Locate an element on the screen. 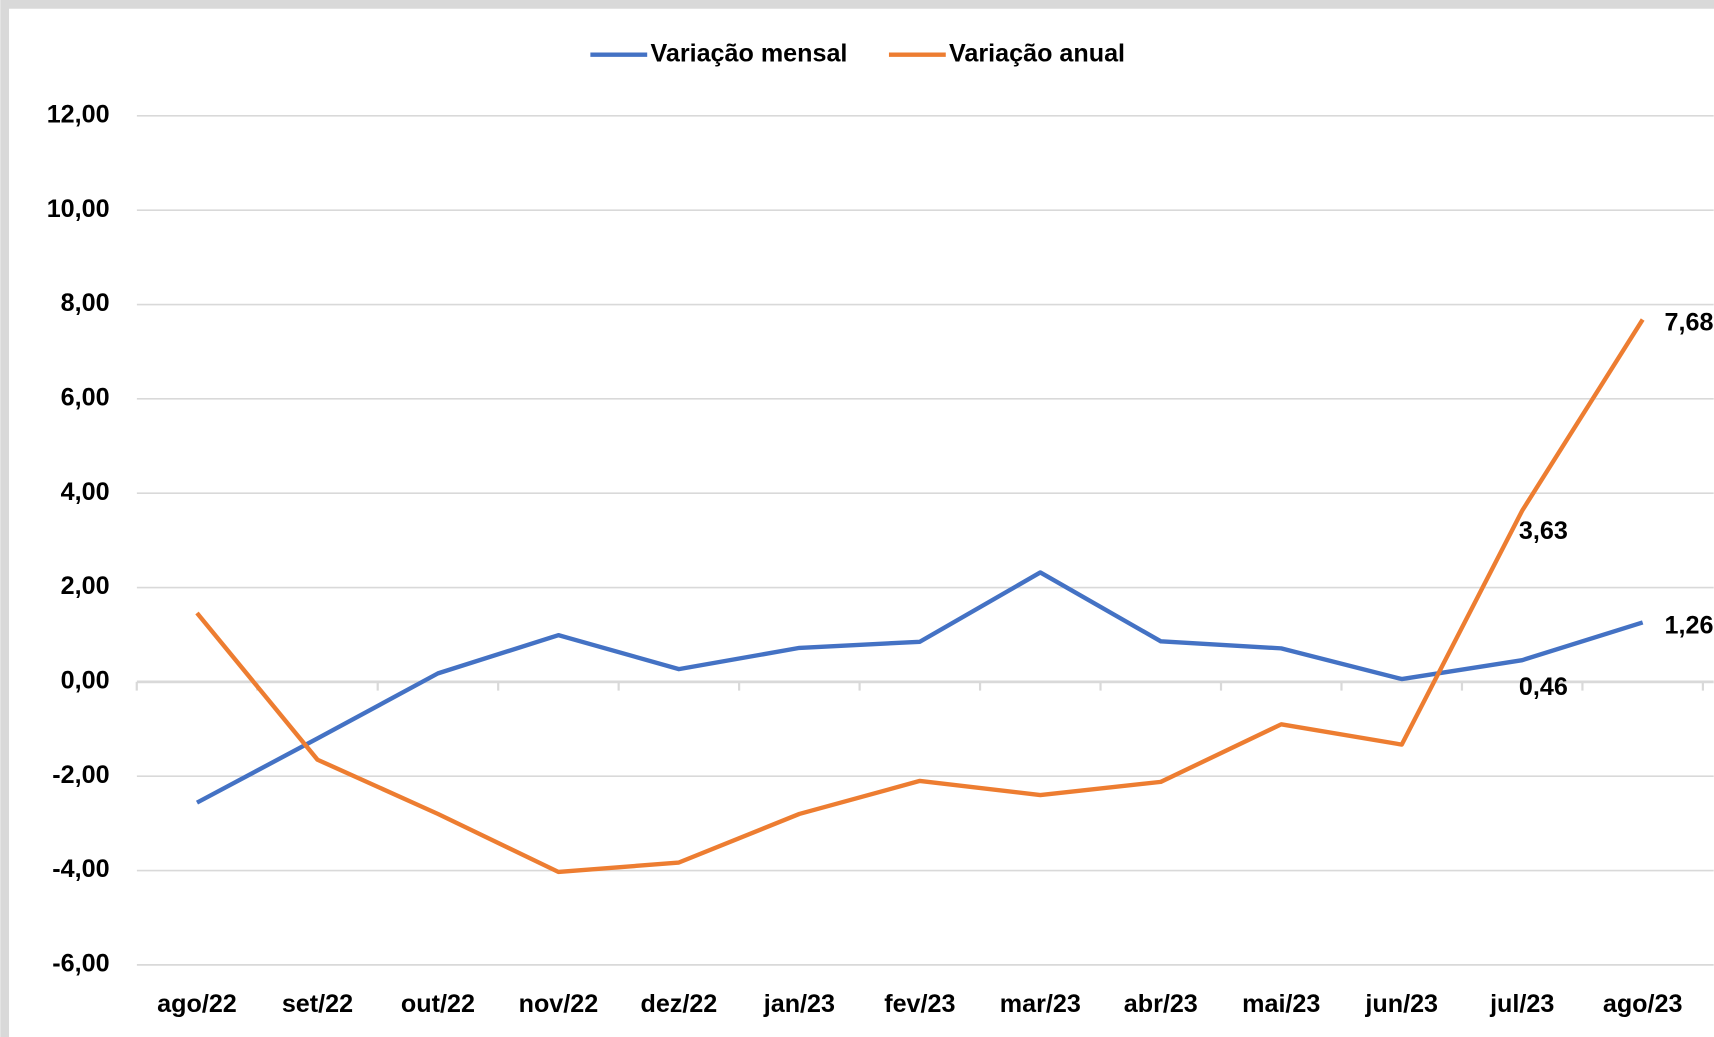 Image resolution: width=1714 pixels, height=1037 pixels. x-tick-label: fev/23 is located at coordinates (919, 1004).